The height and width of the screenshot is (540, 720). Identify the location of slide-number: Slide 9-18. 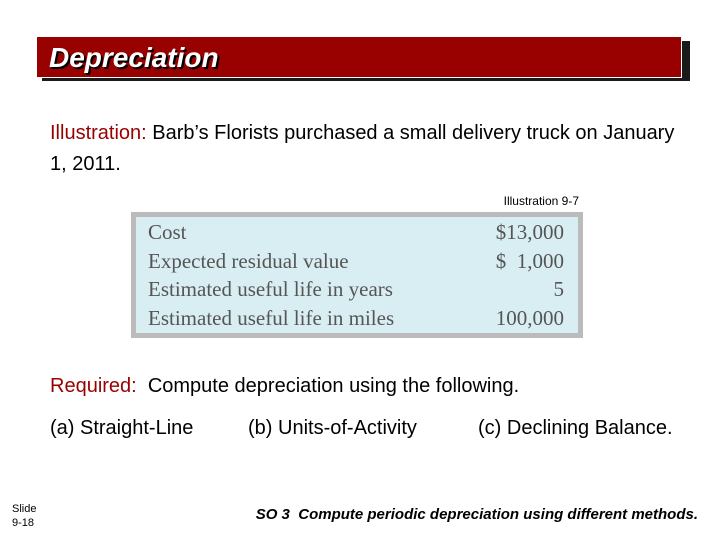
(24, 516).